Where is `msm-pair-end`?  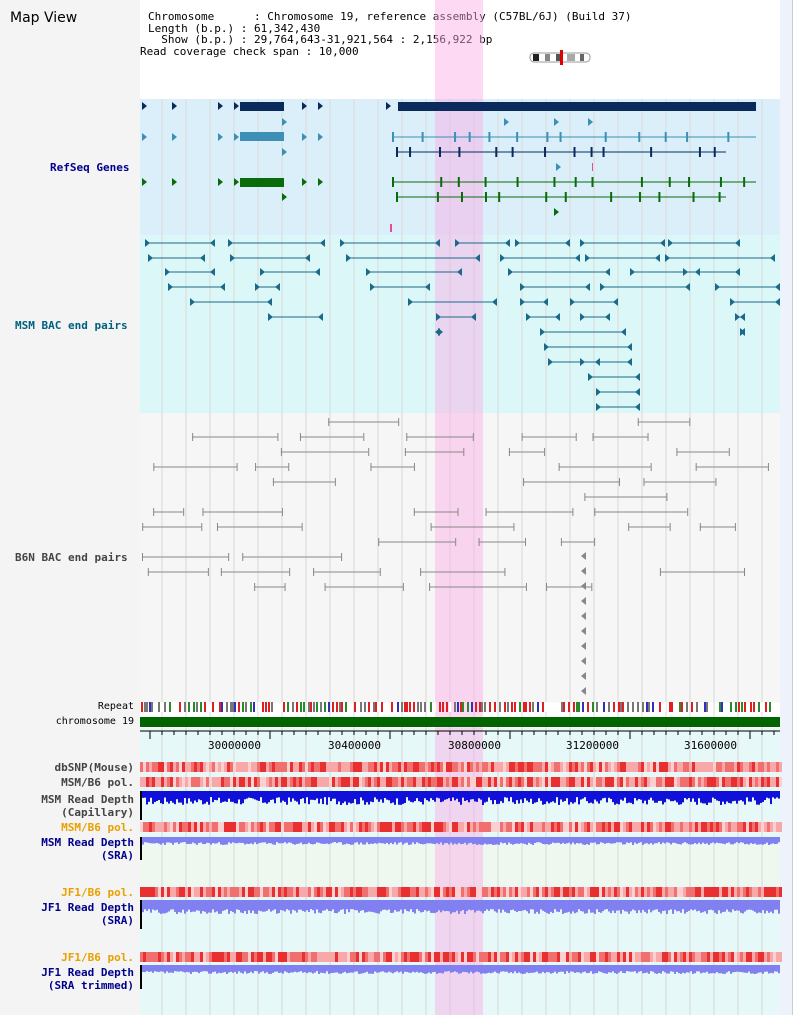 msm-pair-end is located at coordinates (742, 317).